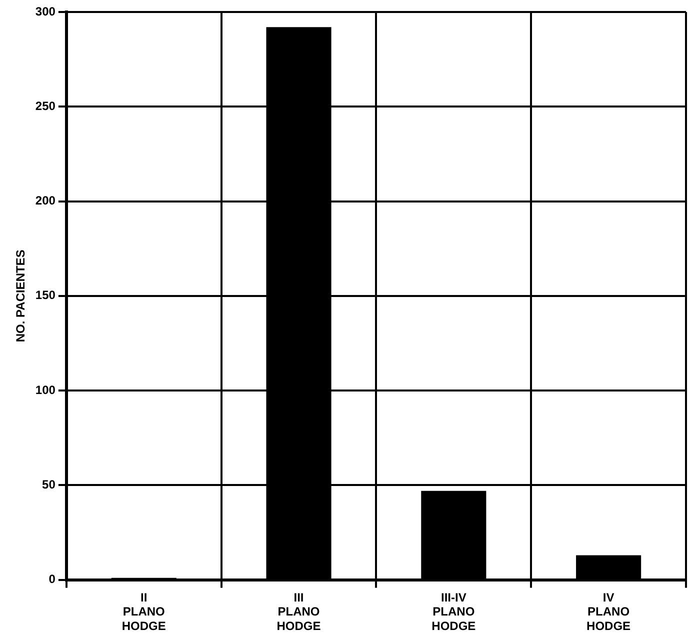 The height and width of the screenshot is (641, 690). Describe the element at coordinates (21, 296) in the screenshot. I see `y-axis-title: NO. PACIENTES` at that location.